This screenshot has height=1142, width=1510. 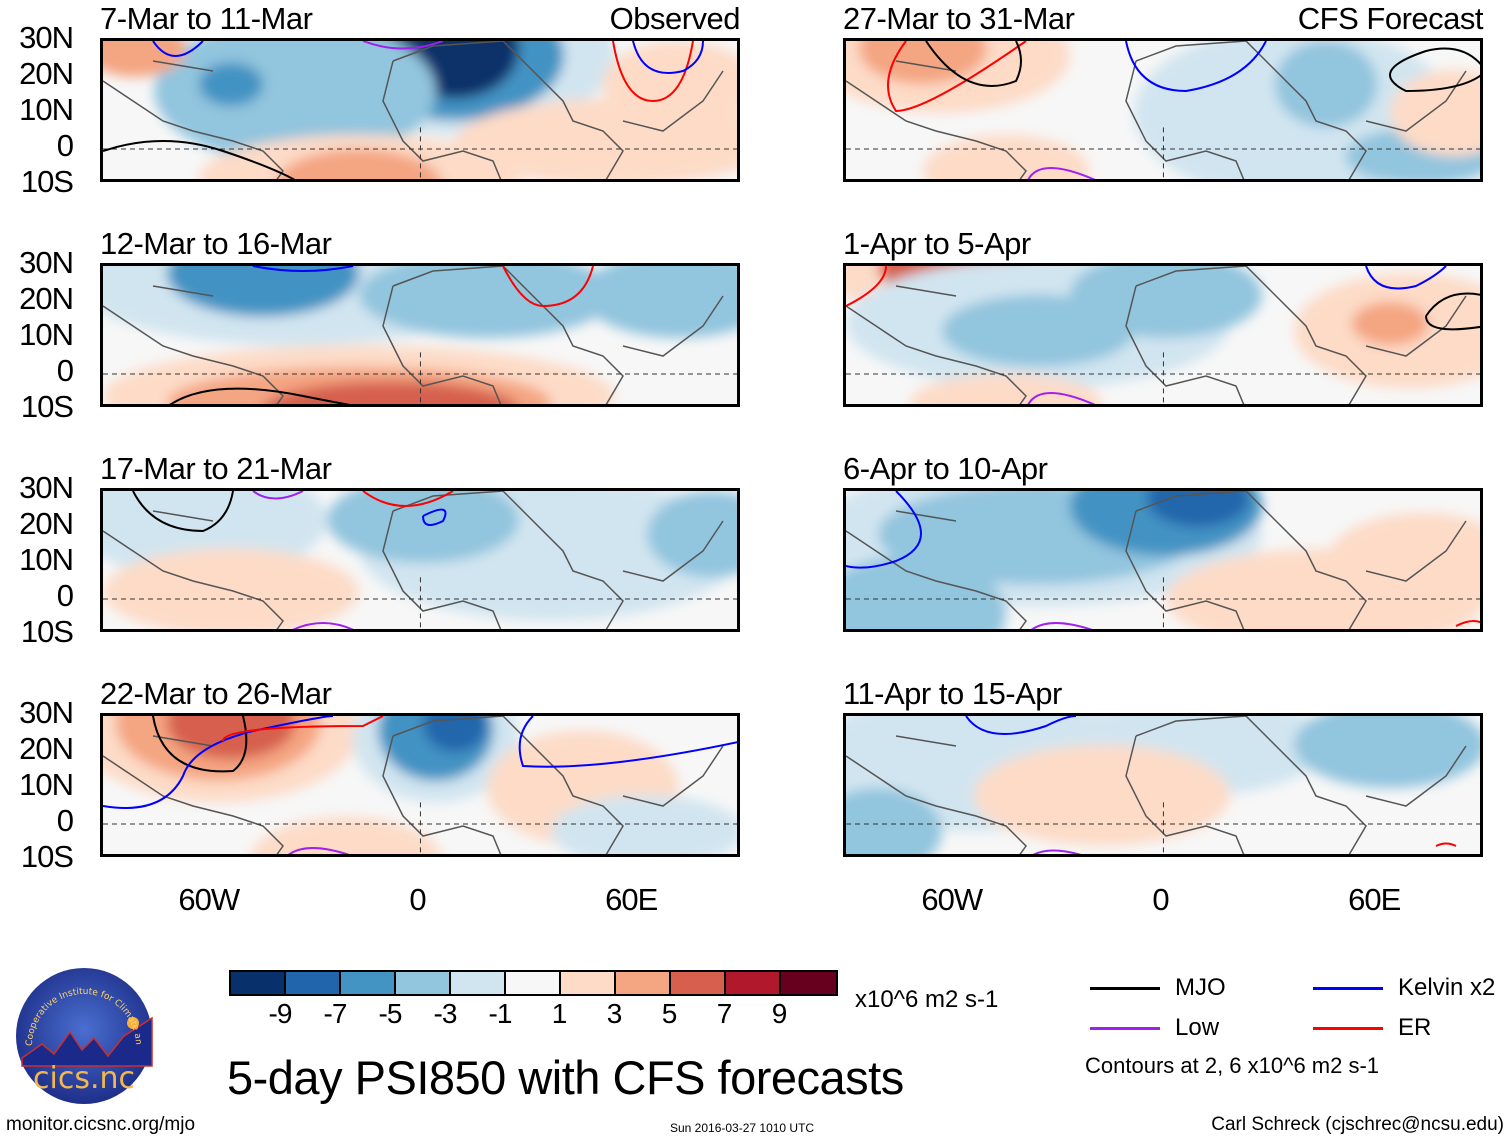 What do you see at coordinates (1158, 988) in the screenshot?
I see `legend-item-mjo: MJO` at bounding box center [1158, 988].